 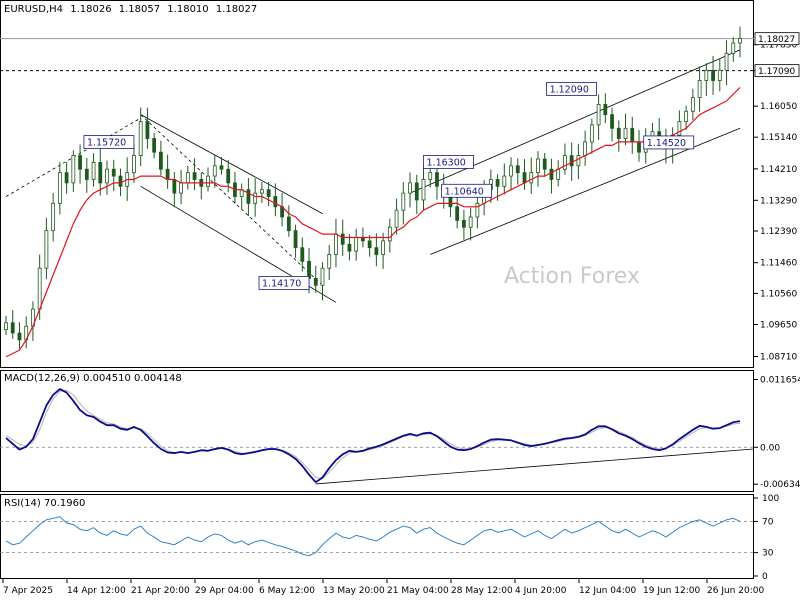 What do you see at coordinates (231, 164) in the screenshot?
I see `trendline-channel-down-upper` at bounding box center [231, 164].